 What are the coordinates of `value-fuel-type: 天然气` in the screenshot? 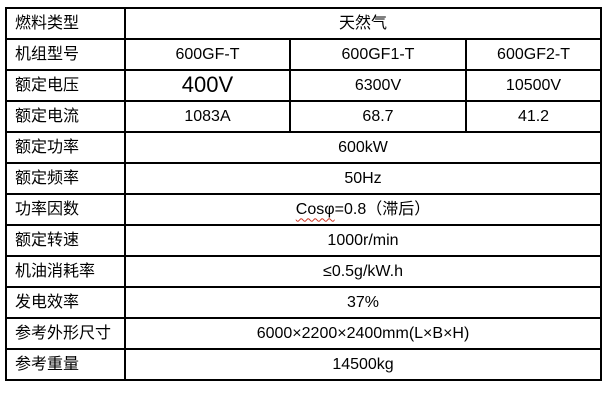 It's located at (363, 23).